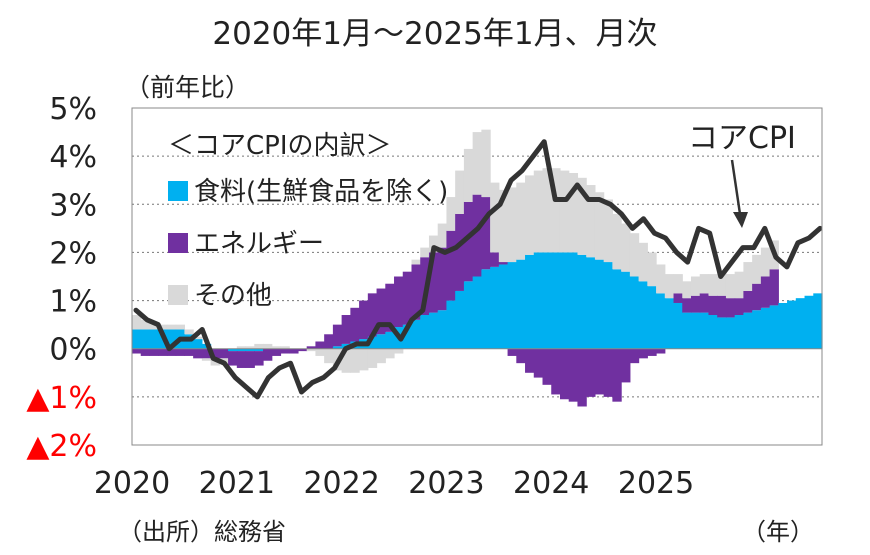  What do you see at coordinates (73, 109) in the screenshot?
I see `y-tick-label: 5%` at bounding box center [73, 109].